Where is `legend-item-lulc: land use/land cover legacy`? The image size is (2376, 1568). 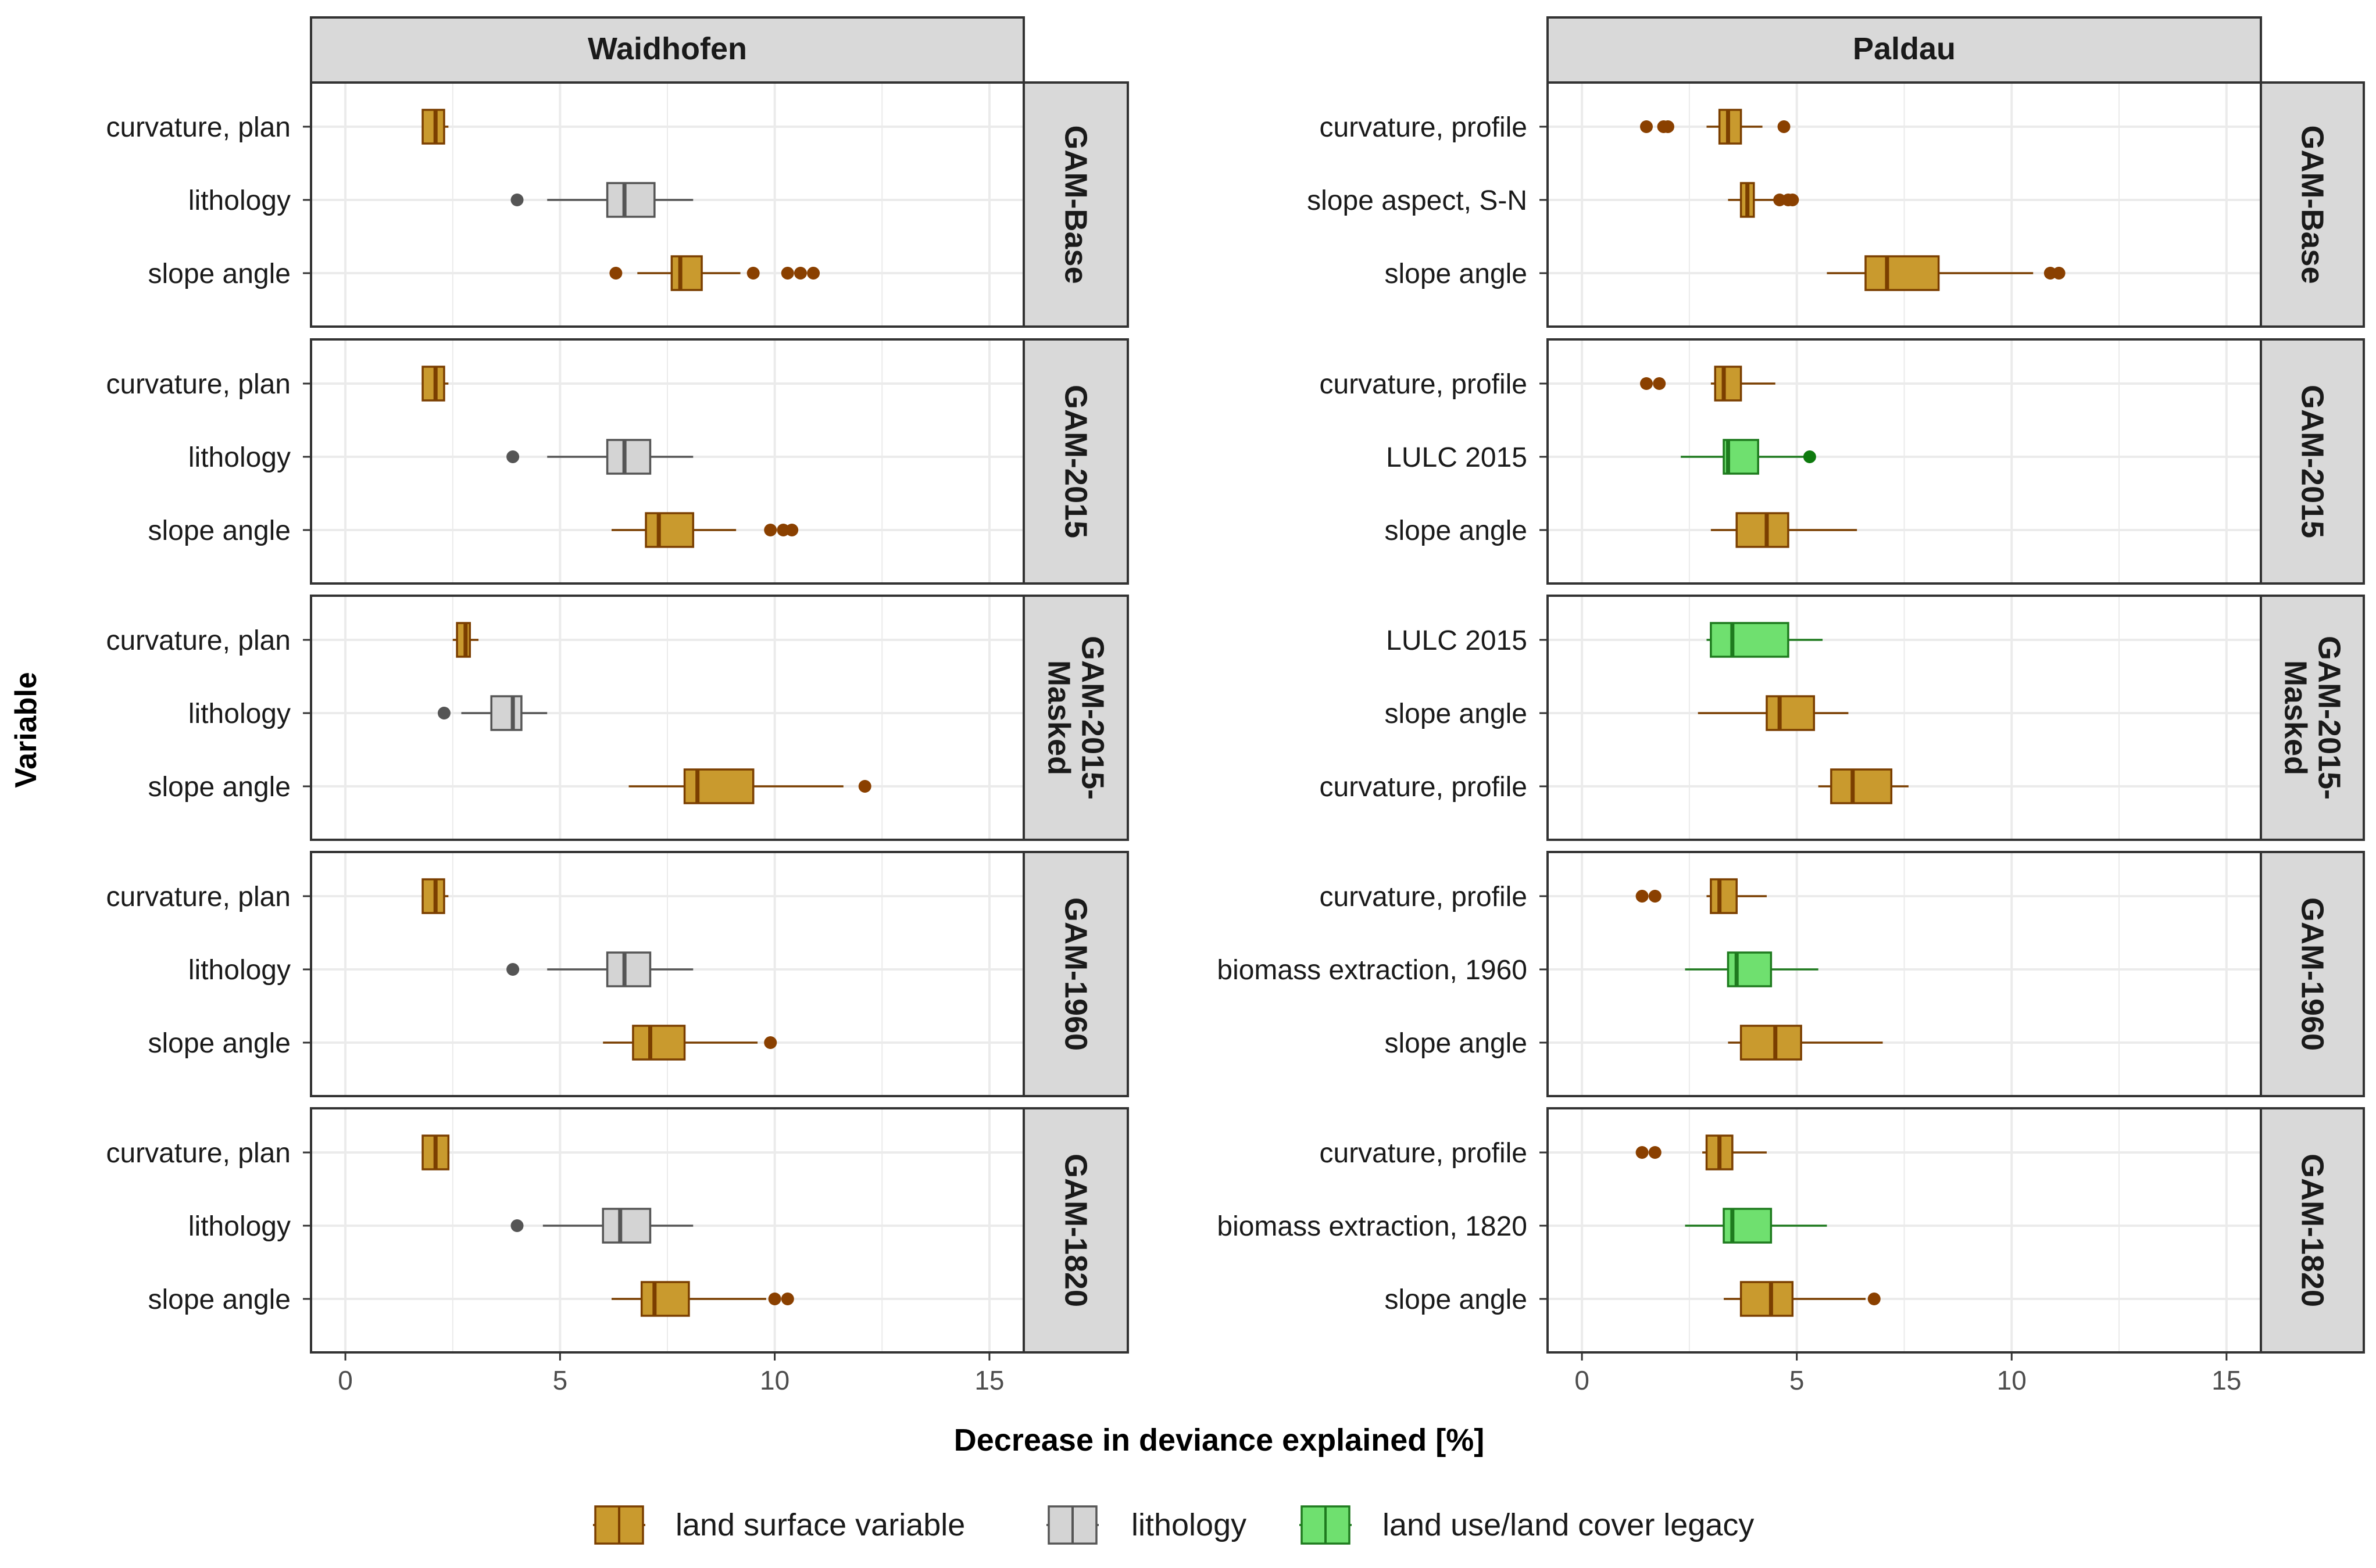
legend-item-lulc: land use/land cover legacy is located at coordinates (1527, 1525).